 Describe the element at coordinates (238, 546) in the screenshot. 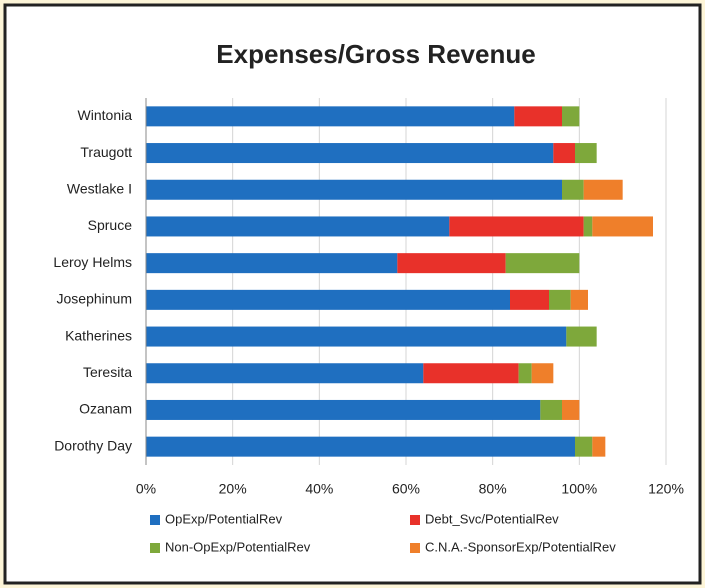

I see `legend-label: Non-OpExp/PotentialRev` at that location.